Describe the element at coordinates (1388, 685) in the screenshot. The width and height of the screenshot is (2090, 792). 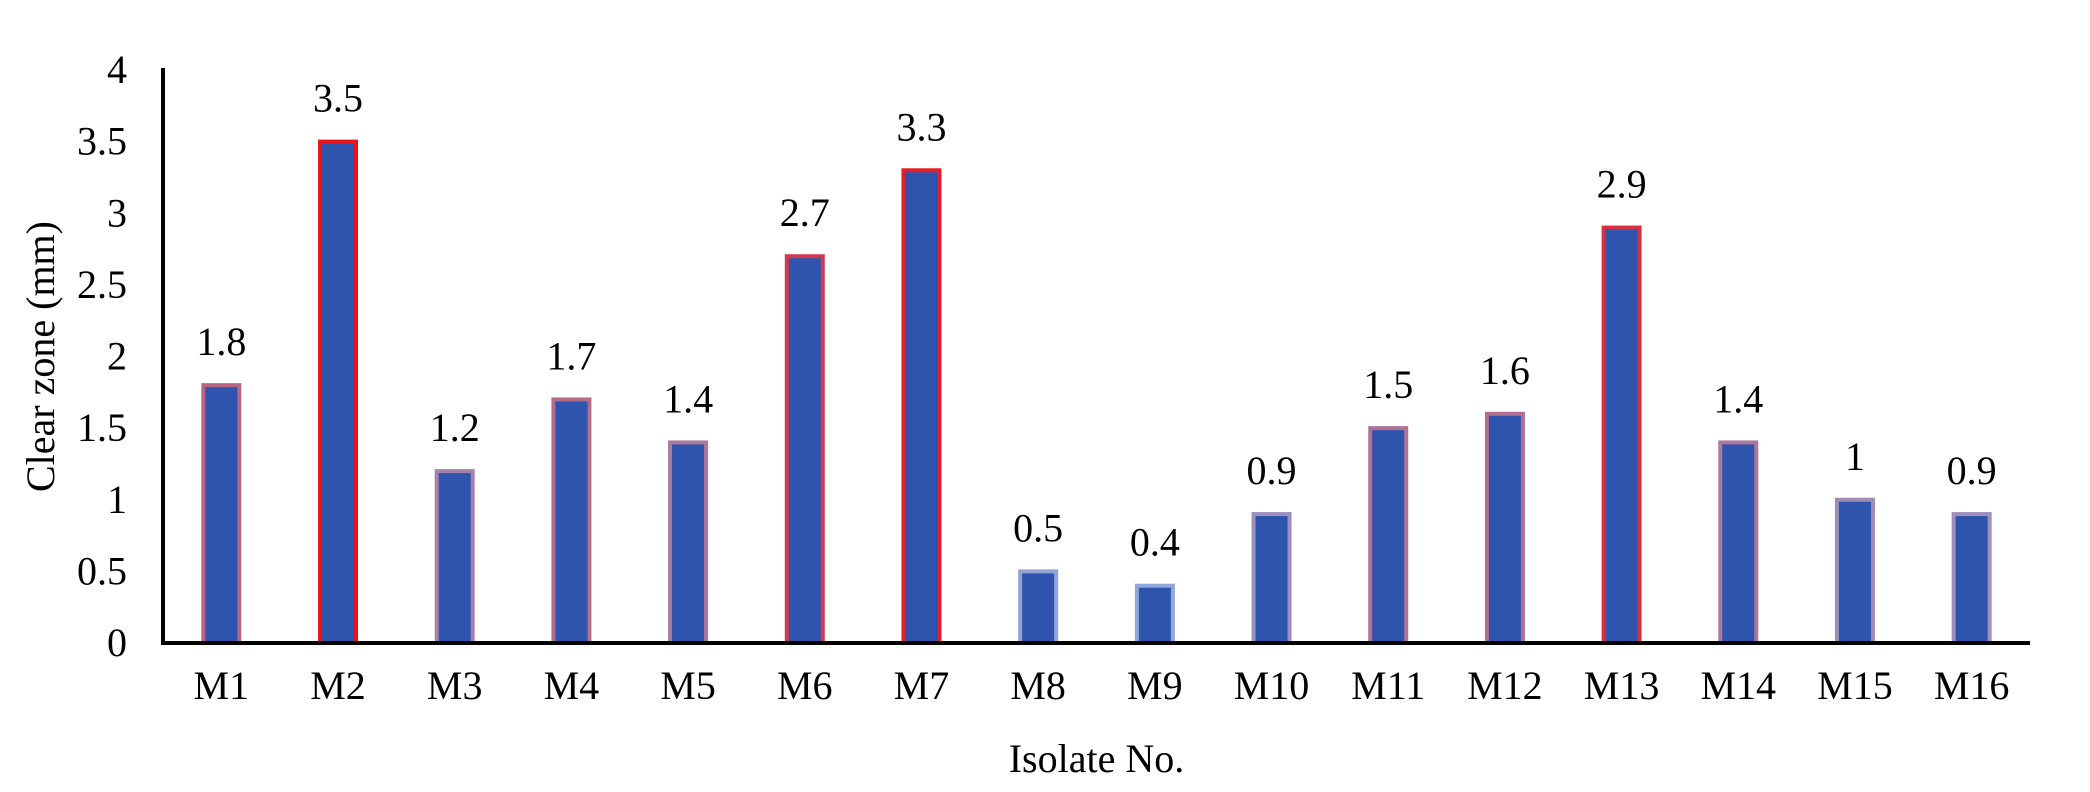
I see `x-tick-label: M11` at that location.